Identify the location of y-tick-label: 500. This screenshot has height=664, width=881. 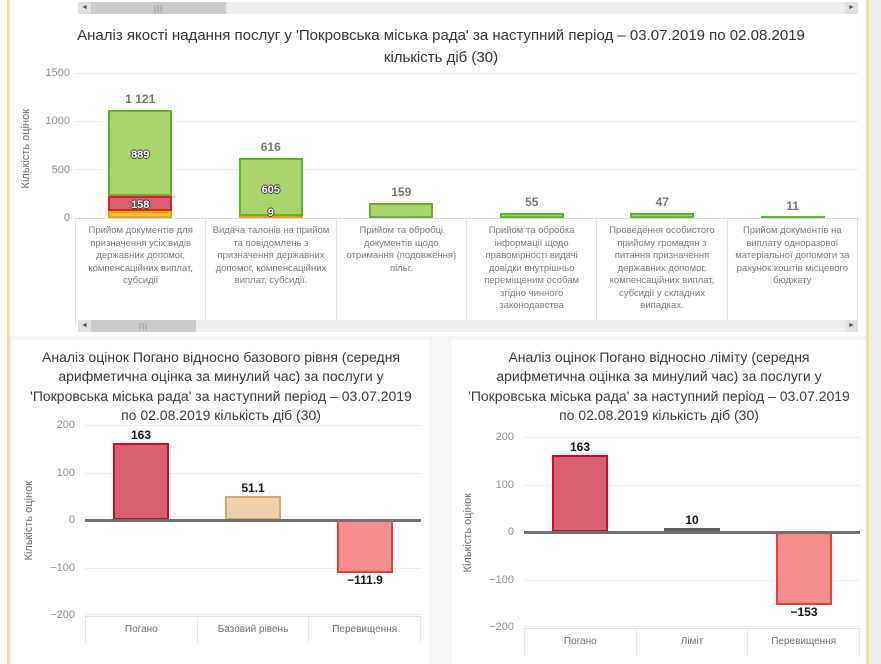
(60, 169).